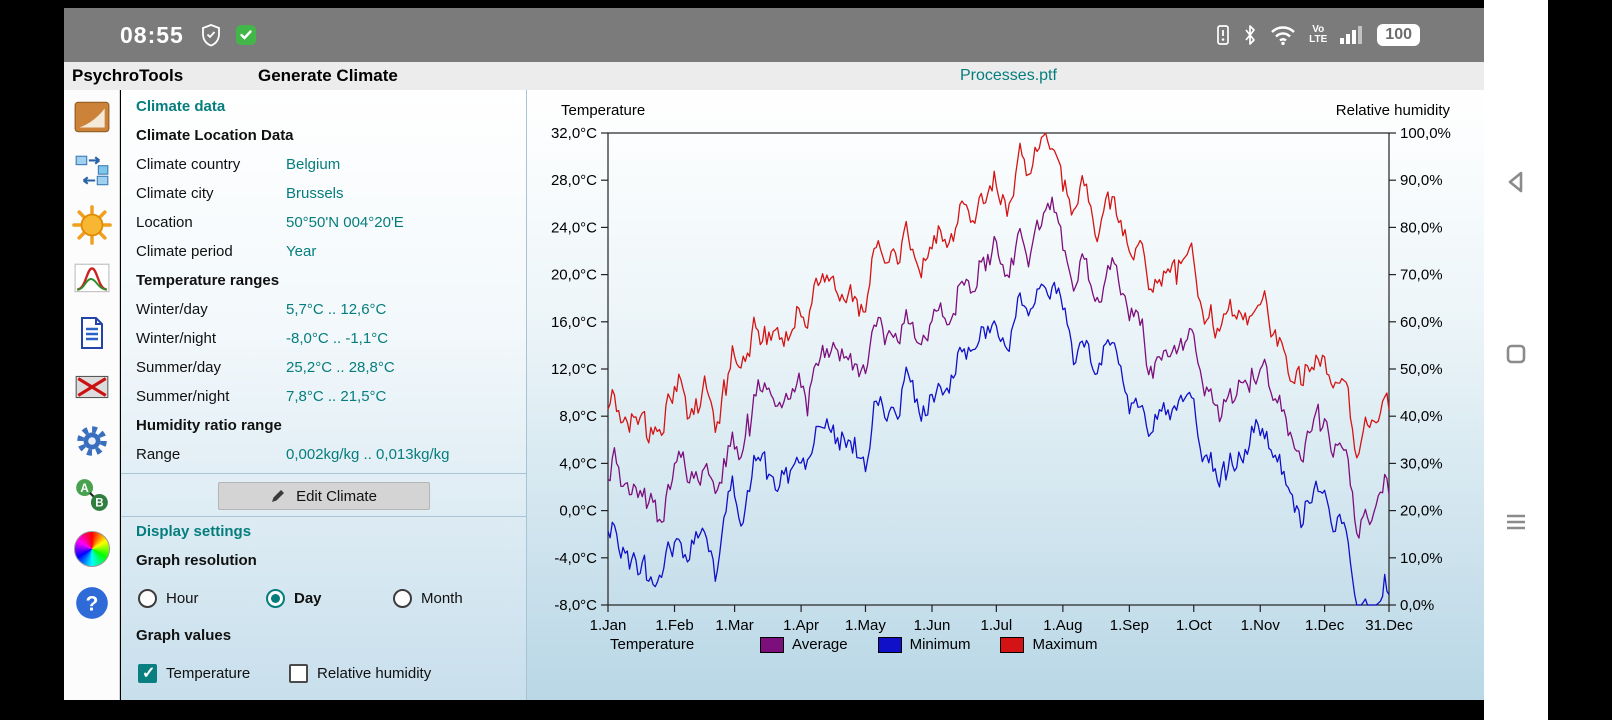 This screenshot has height=720, width=1612. What do you see at coordinates (1325, 625) in the screenshot?
I see `svg-text: 1.Dec` at bounding box center [1325, 625].